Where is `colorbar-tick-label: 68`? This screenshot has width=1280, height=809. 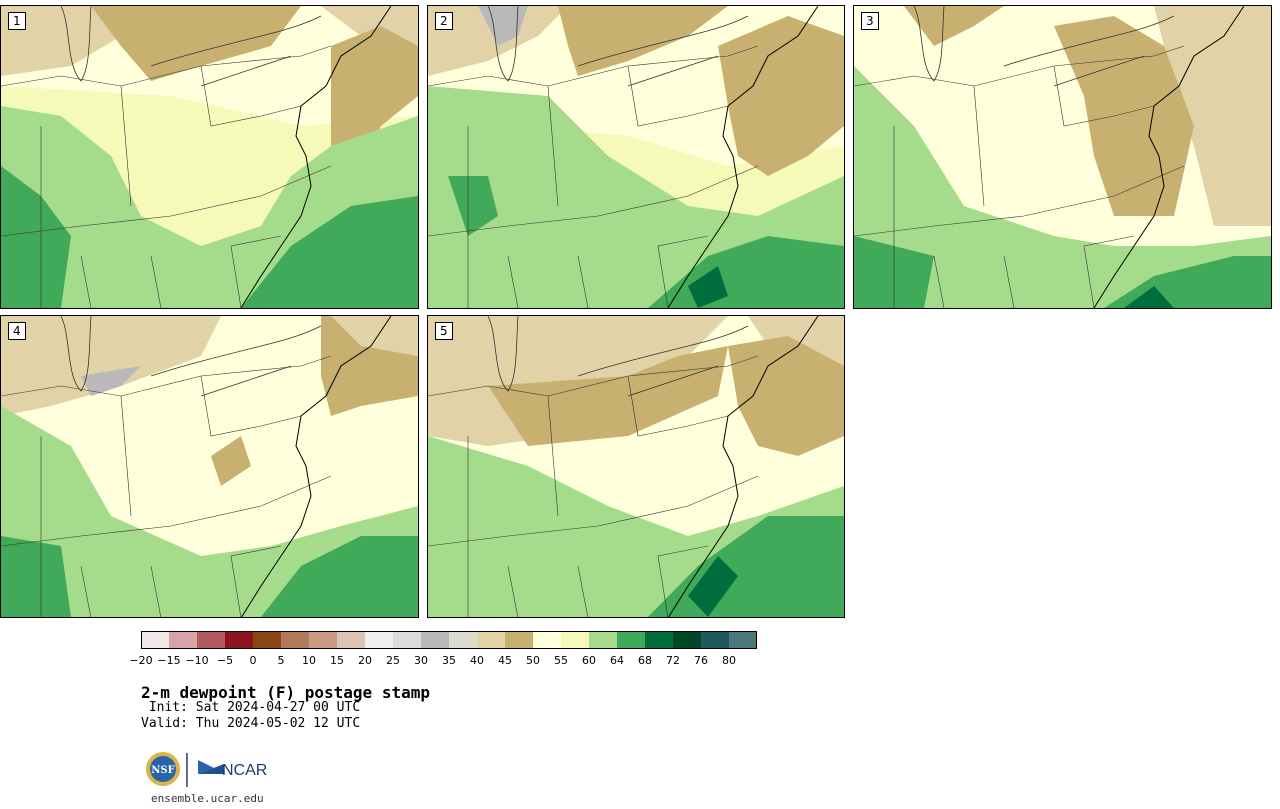
colorbar-tick-label: 68 is located at coordinates (645, 660).